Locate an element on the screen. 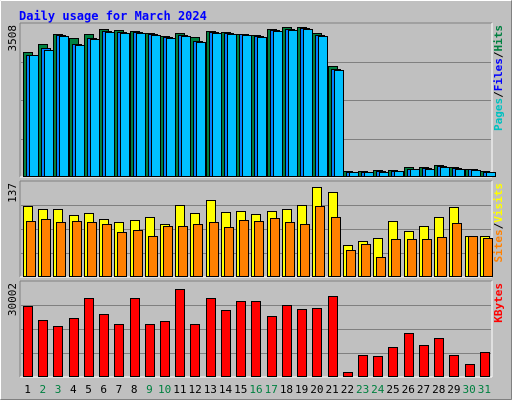 This screenshot has height=405, width=512. x-tick-label-day-30: 30 is located at coordinates (469, 389).